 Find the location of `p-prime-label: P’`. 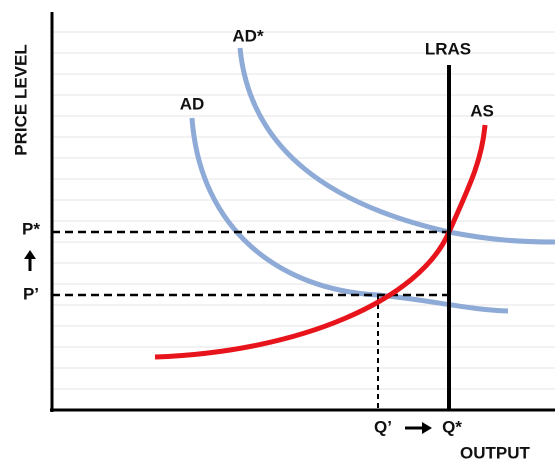

p-prime-label: P’ is located at coordinates (31, 293).